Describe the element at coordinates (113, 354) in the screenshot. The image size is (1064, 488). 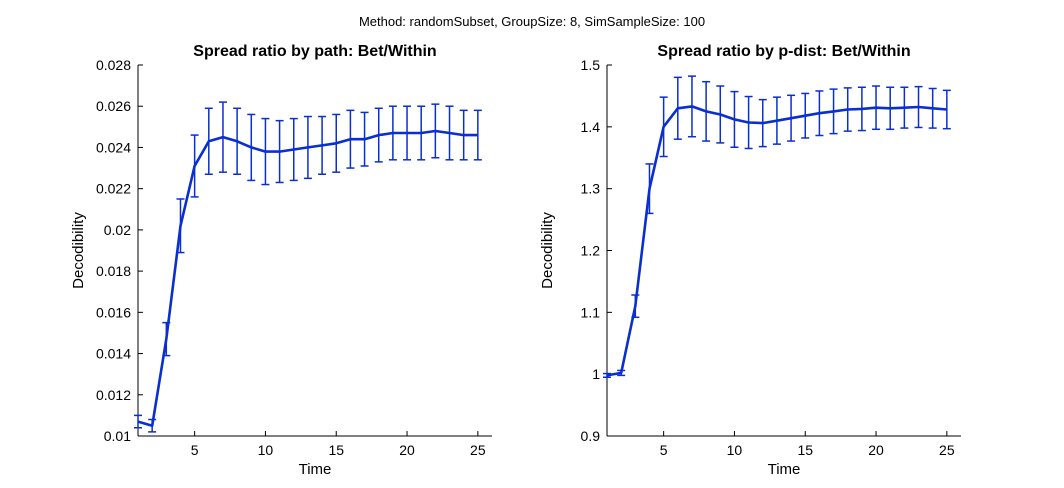
I see `y-tick-label: 0.014` at that location.